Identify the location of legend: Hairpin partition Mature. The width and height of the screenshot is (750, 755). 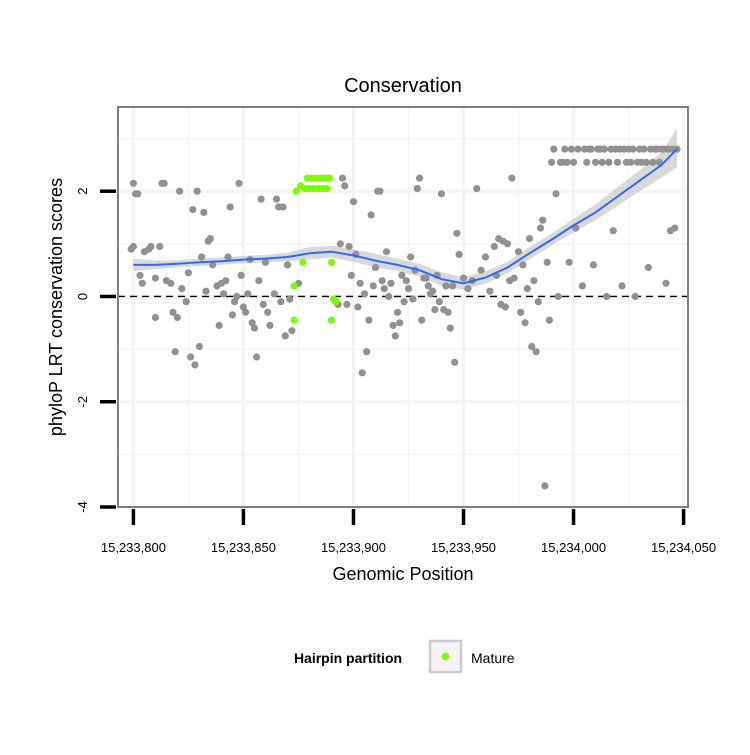
(404, 656).